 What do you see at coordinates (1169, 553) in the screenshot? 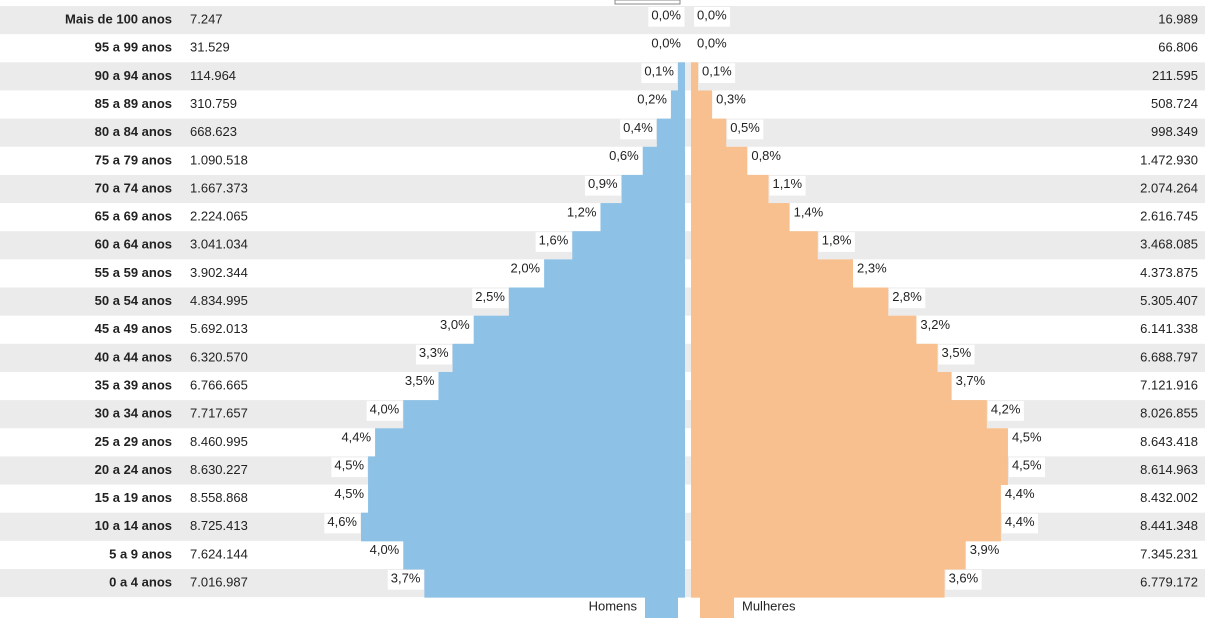
I see `women-count: 7.345.231` at bounding box center [1169, 553].